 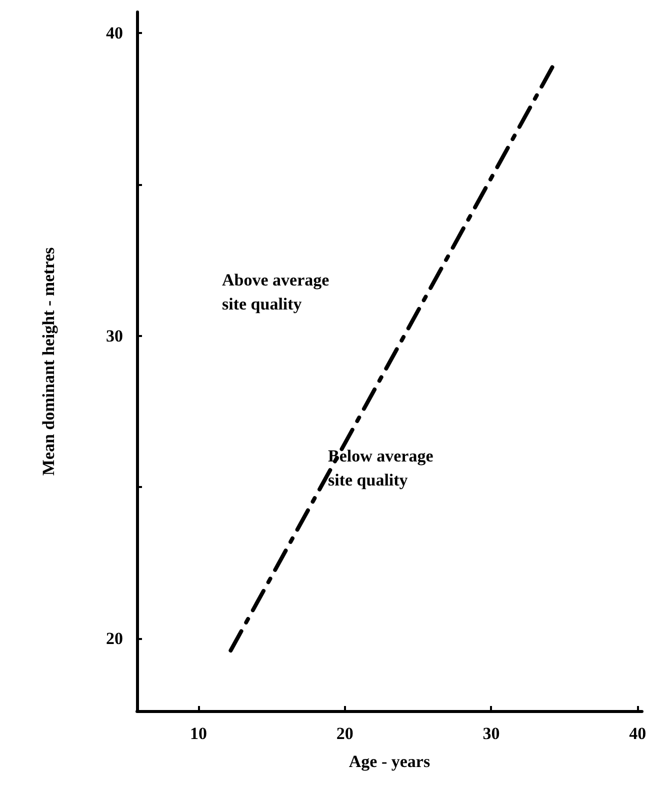 I want to click on y-axis-title: Mean dominant height - metres, so click(x=48, y=361).